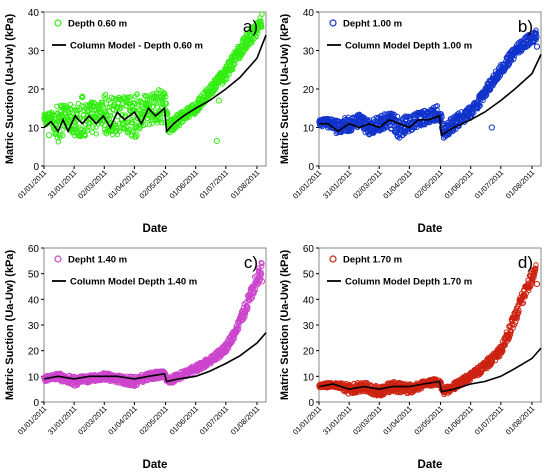  I want to click on y-tick-label: 50, so click(34, 275).